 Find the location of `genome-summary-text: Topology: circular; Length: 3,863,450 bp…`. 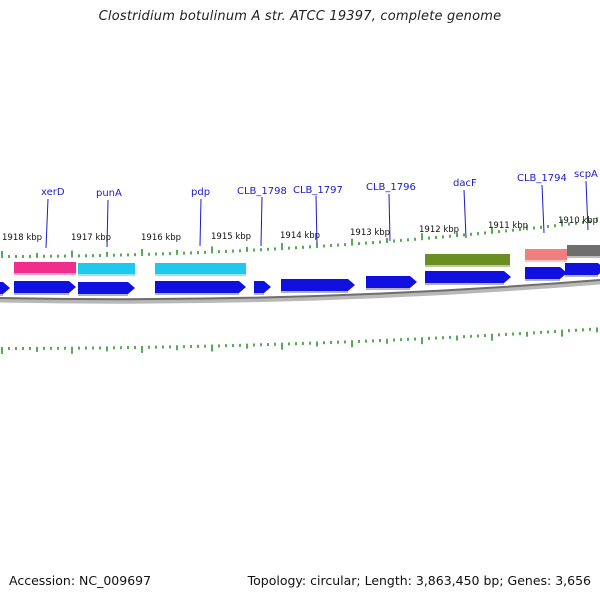

genome-summary-text: Topology: circular; Length: 3,863,450 bp… is located at coordinates (419, 580).